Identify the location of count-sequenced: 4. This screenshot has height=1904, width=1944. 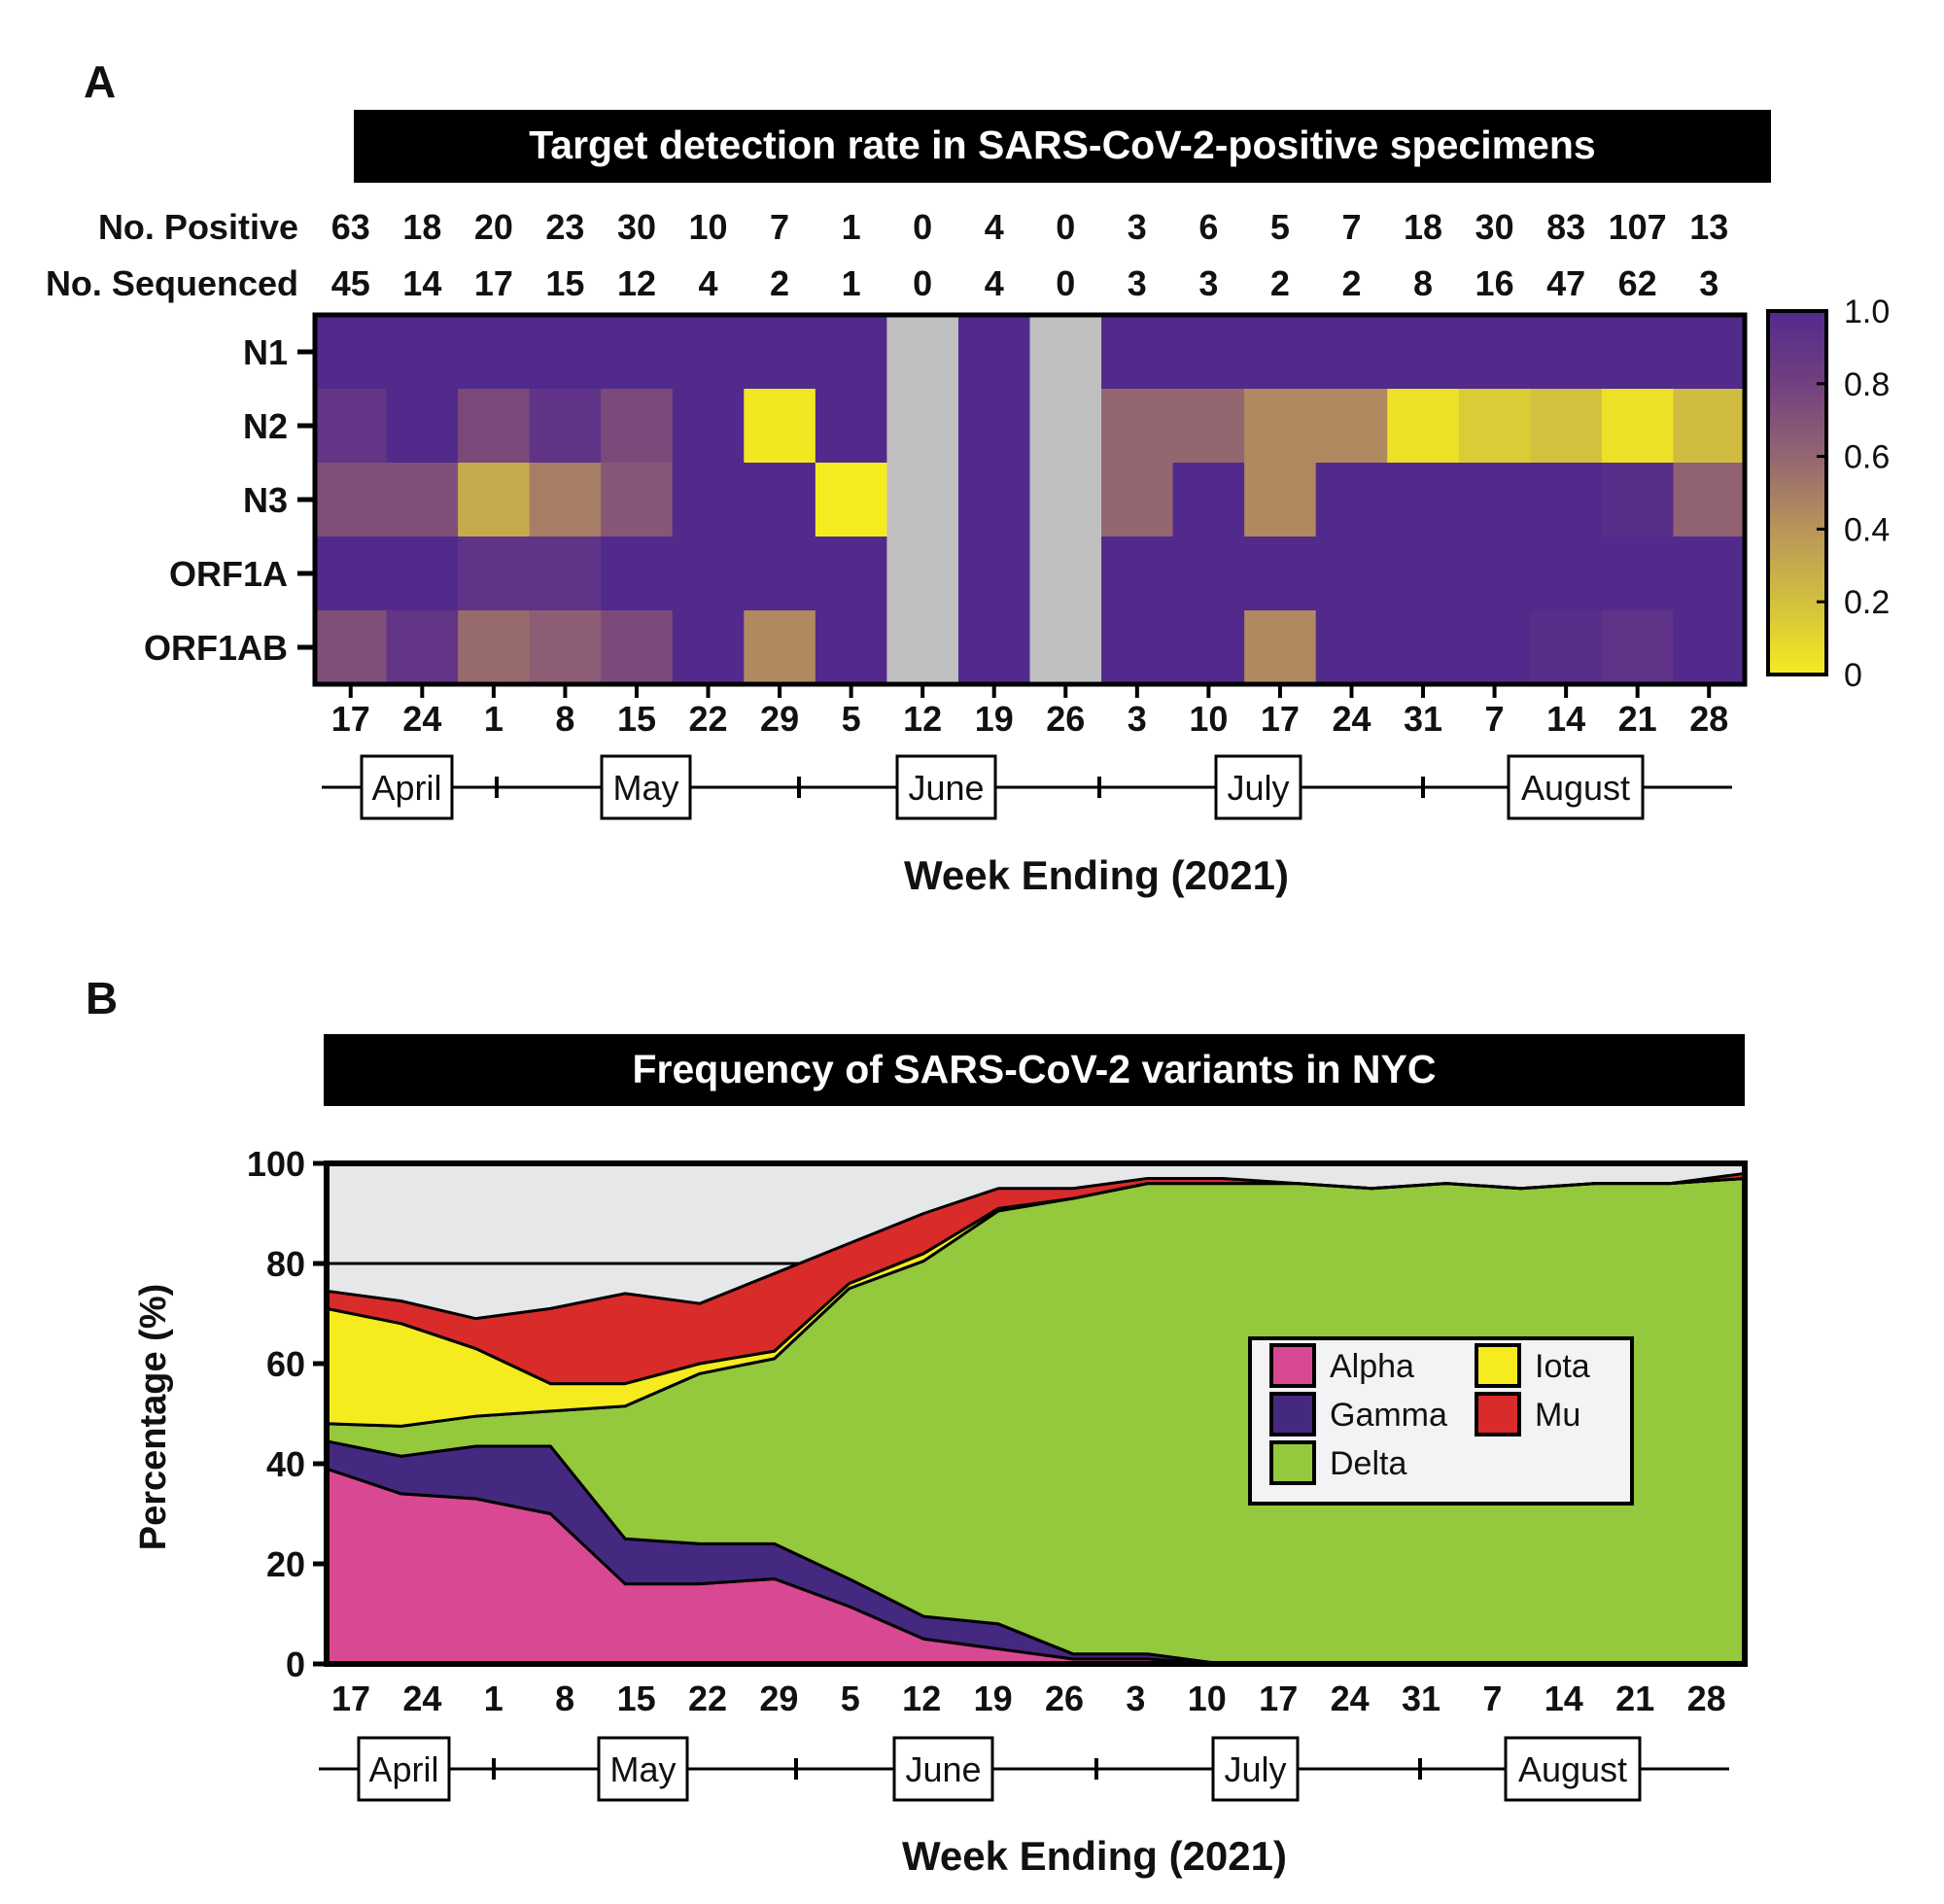
(994, 283).